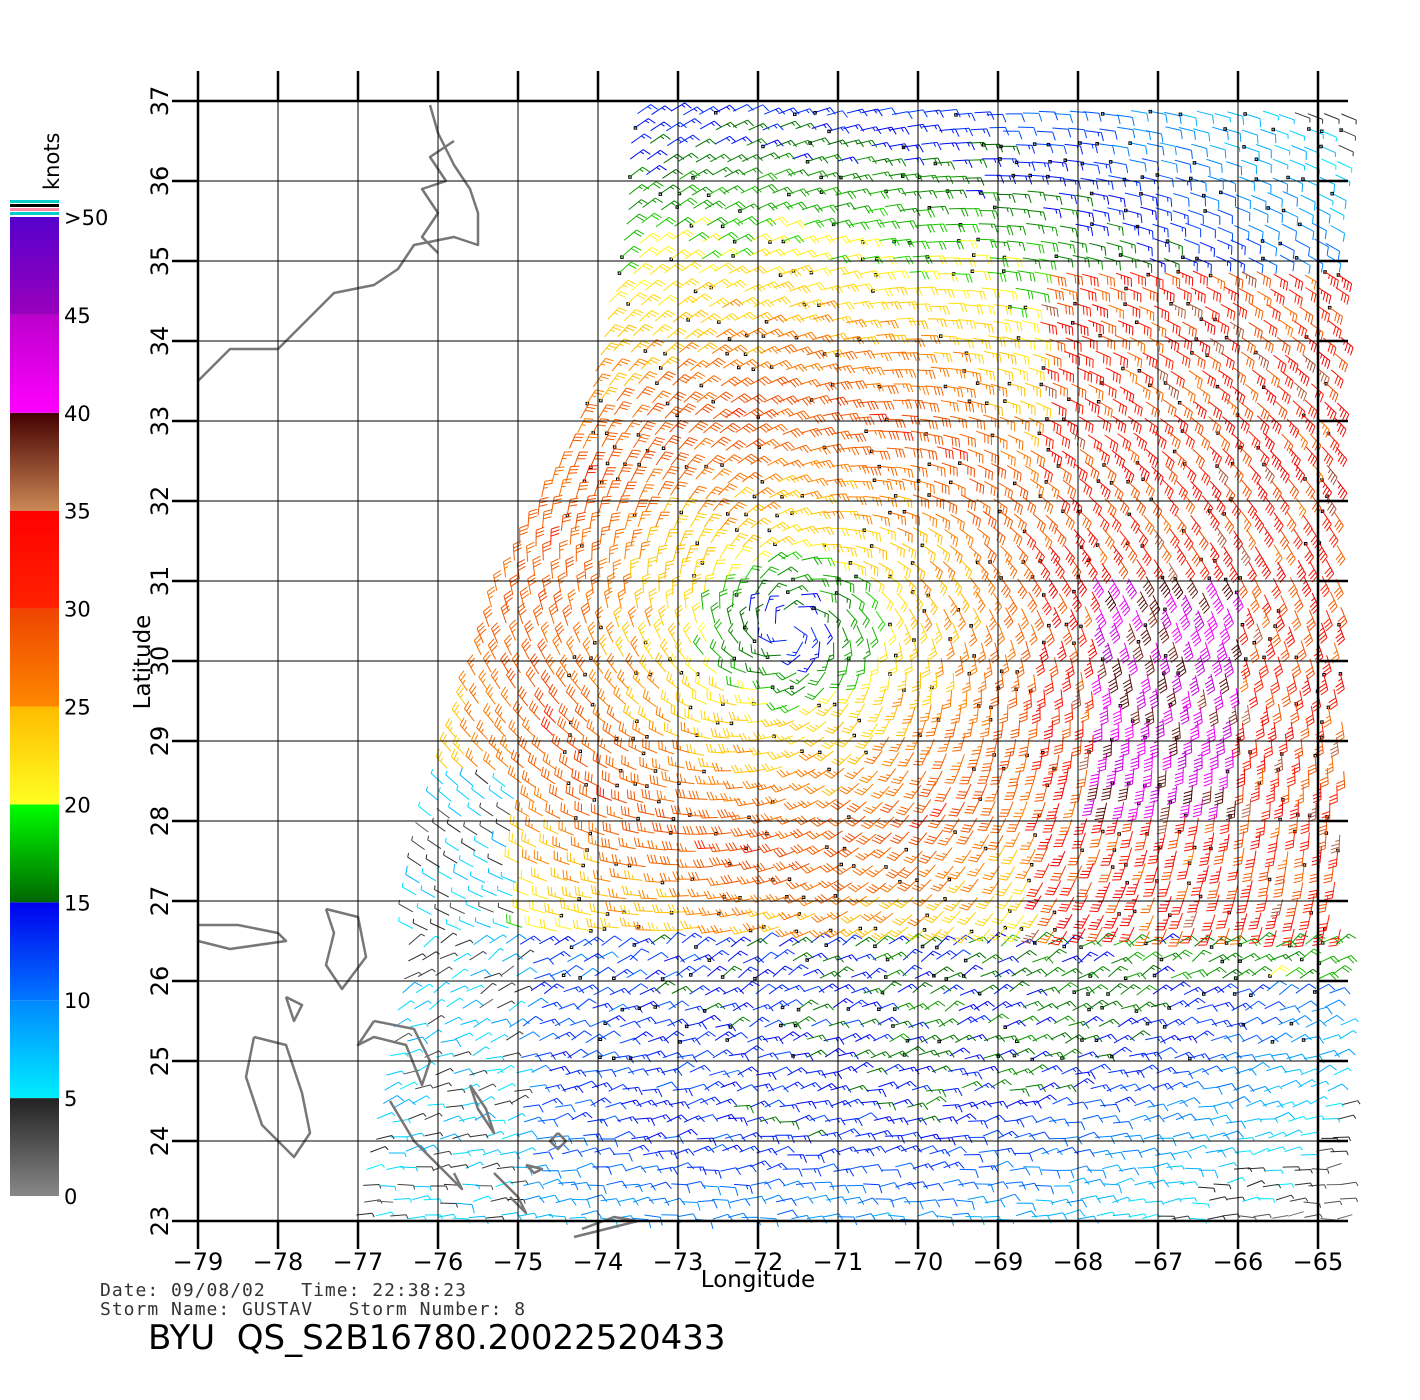 This screenshot has height=1400, width=1420. What do you see at coordinates (160, 101) in the screenshot?
I see `y-tick-label: 37` at bounding box center [160, 101].